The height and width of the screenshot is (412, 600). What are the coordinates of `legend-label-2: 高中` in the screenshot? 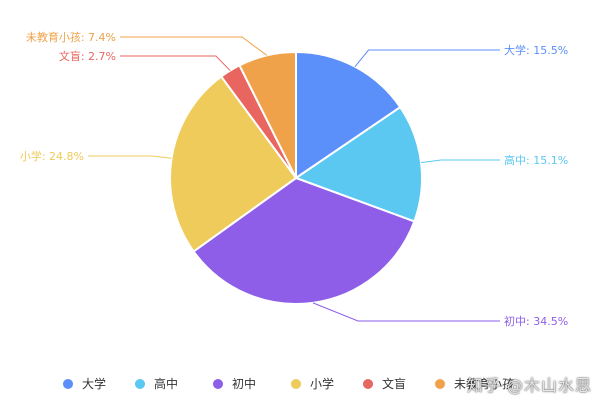 It's located at (166, 383).